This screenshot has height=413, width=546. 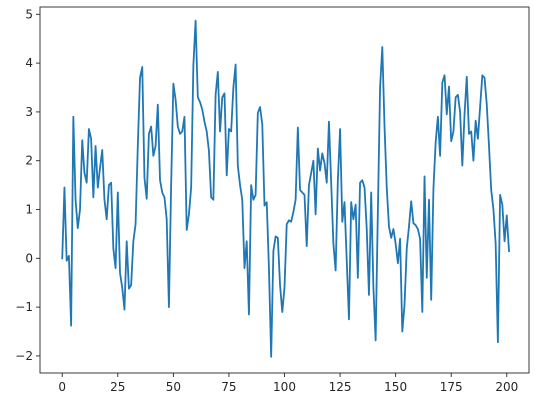 I want to click on x-tick-label: 125, so click(x=340, y=387).